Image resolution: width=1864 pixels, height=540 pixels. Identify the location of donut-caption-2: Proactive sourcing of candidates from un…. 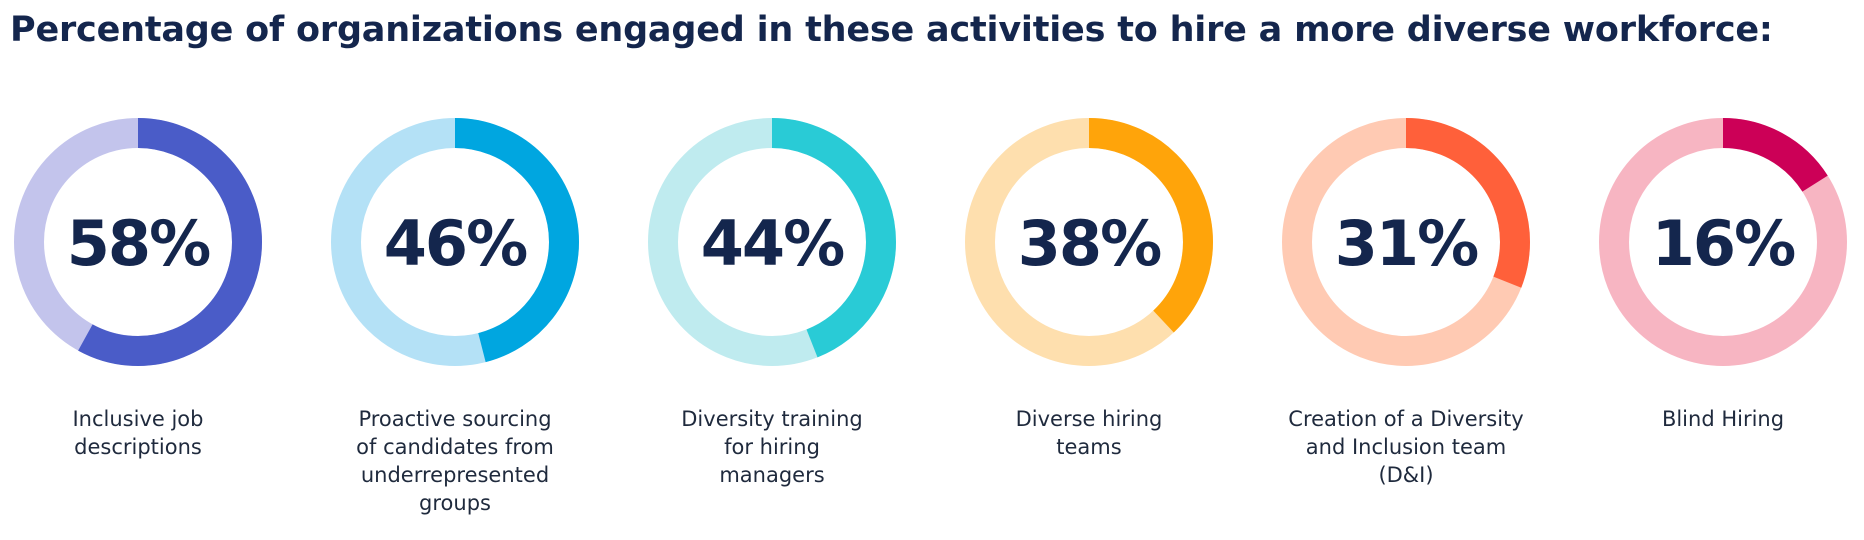
(455, 461).